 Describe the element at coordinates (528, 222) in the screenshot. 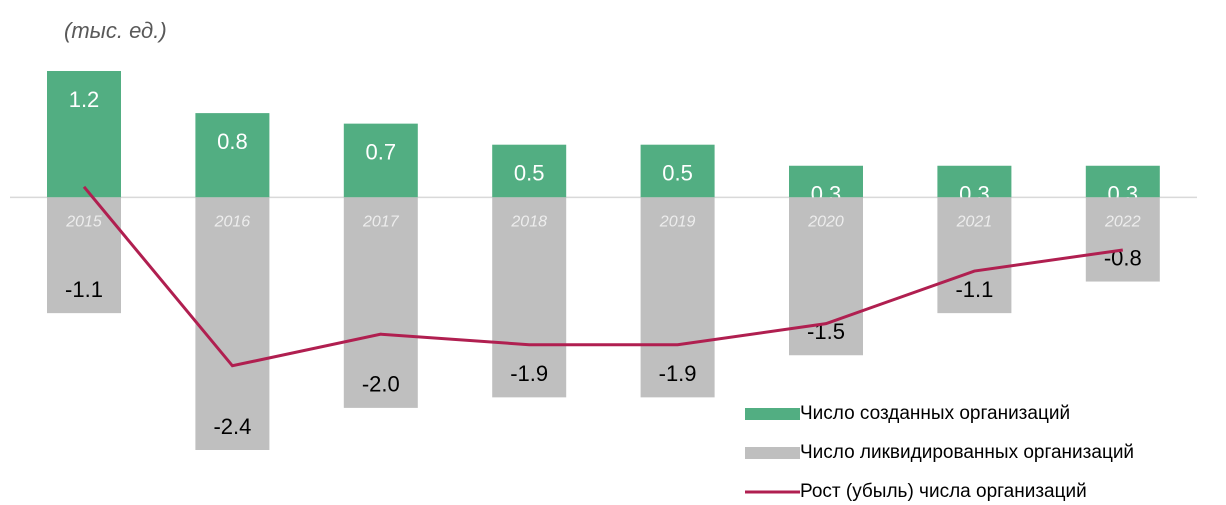

I see `x-tick-label: 2018` at that location.